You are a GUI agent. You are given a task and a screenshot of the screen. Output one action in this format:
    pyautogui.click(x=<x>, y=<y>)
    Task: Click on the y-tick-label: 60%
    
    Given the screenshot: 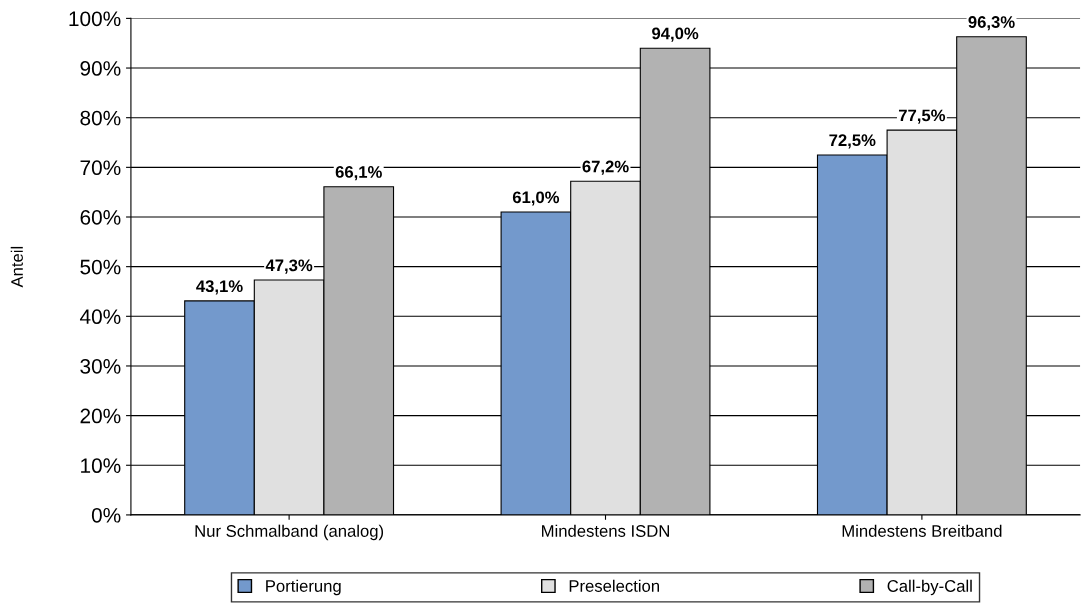 What is the action you would take?
    pyautogui.click(x=100, y=217)
    